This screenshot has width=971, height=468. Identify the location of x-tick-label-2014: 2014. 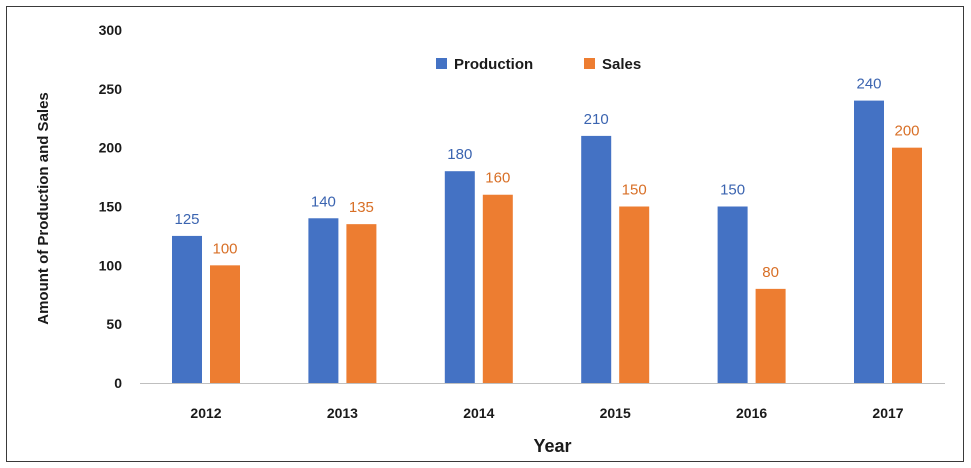
(478, 413).